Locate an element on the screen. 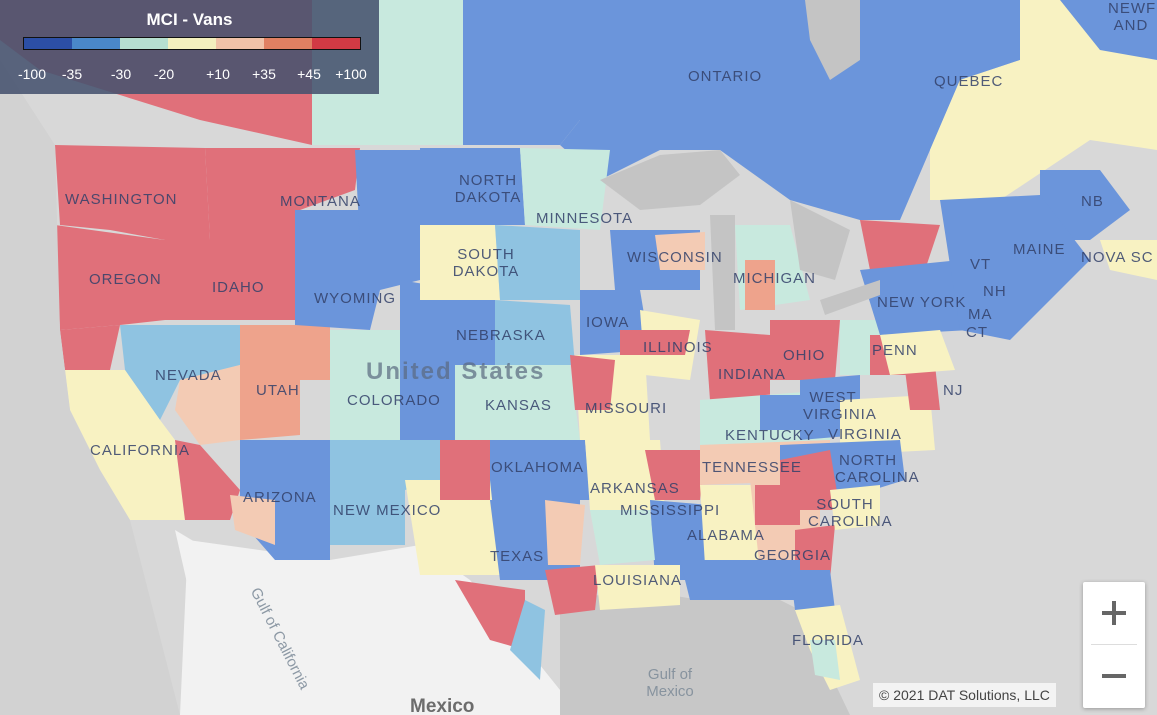 The height and width of the screenshot is (715, 1157). region-wi-peach is located at coordinates (680, 251).